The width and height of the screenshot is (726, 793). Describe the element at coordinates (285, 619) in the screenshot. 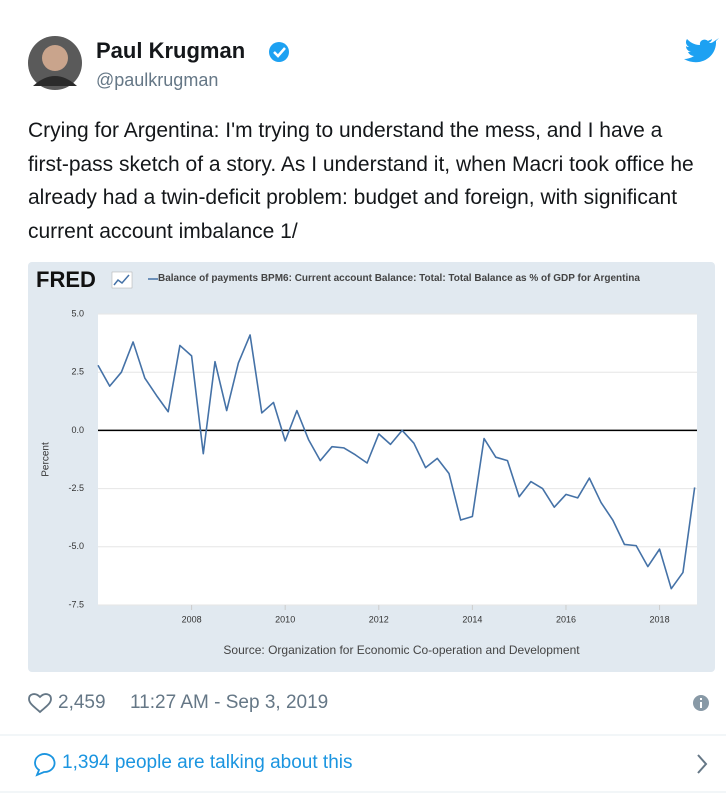

I see `x-tick-label: 2010` at that location.